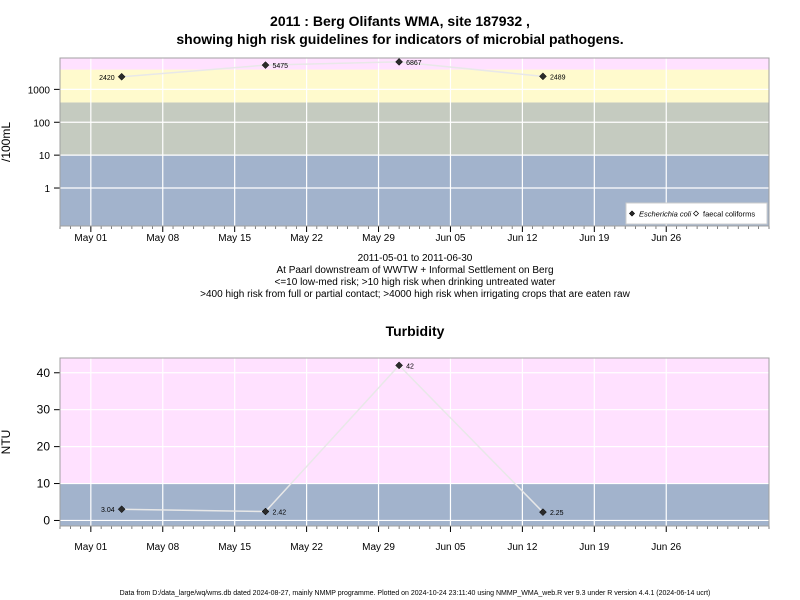  Describe the element at coordinates (44, 373) in the screenshot. I see `turbidity-y-tick-label-40: 40` at that location.